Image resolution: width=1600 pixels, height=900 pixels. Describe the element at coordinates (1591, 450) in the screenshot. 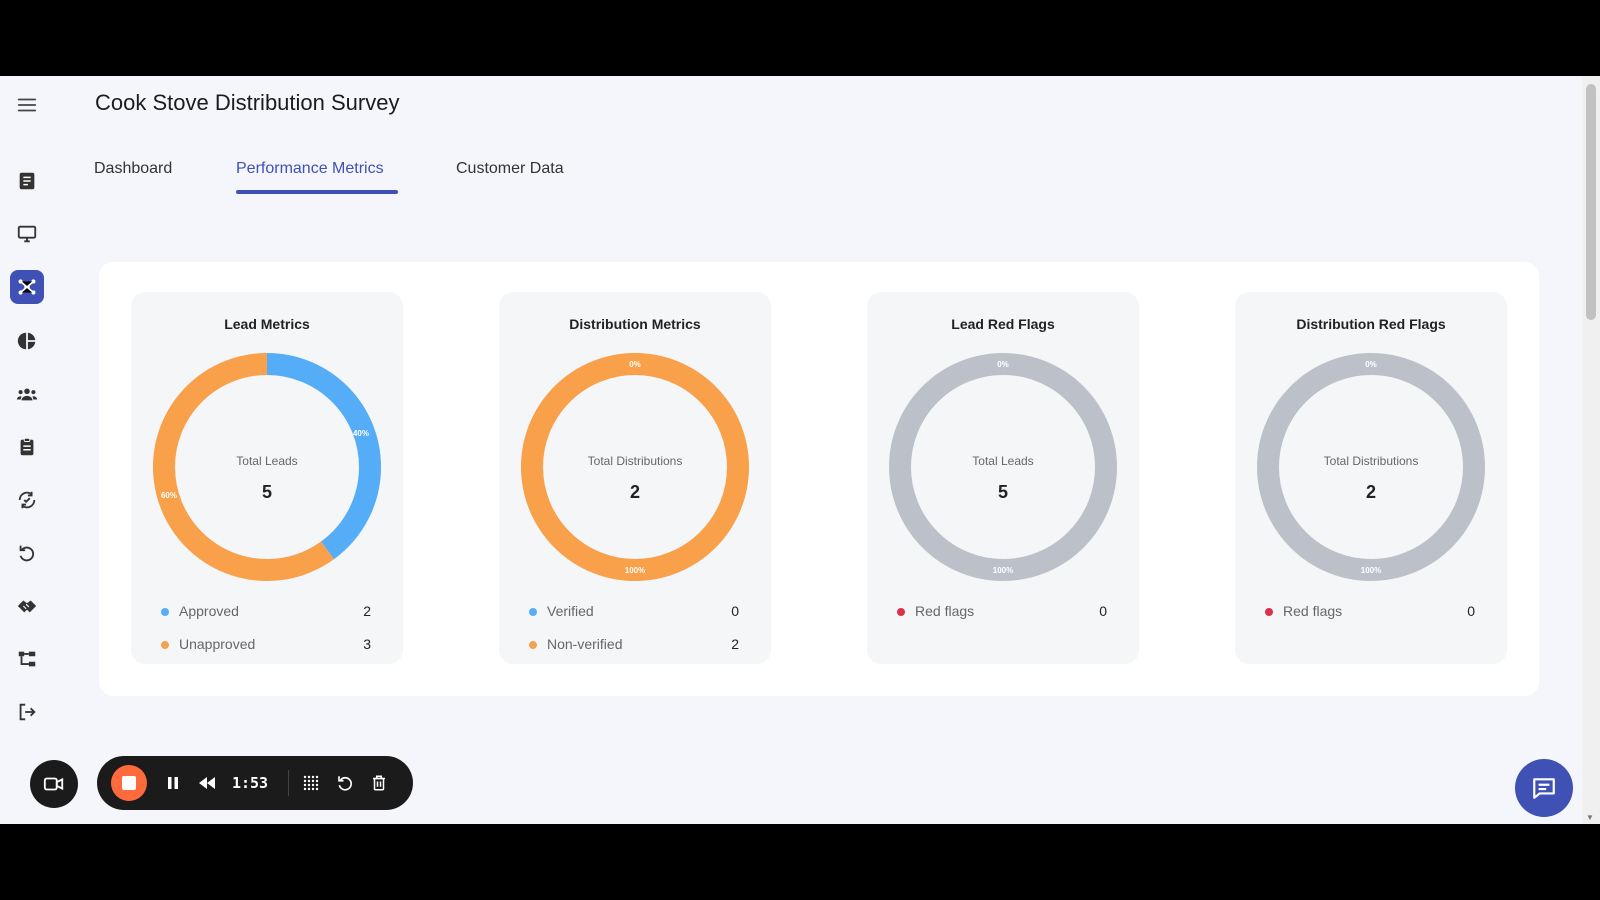

I see `vertical-scrollbar: ▼` at that location.